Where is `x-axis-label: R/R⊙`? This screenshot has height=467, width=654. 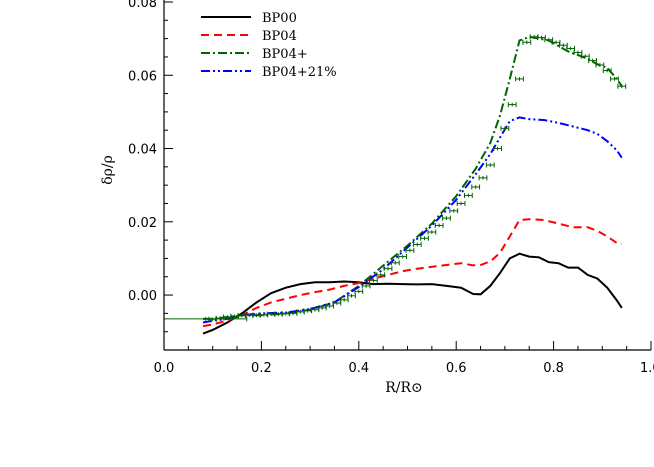 x-axis-label: R/R⊙ is located at coordinates (404, 388).